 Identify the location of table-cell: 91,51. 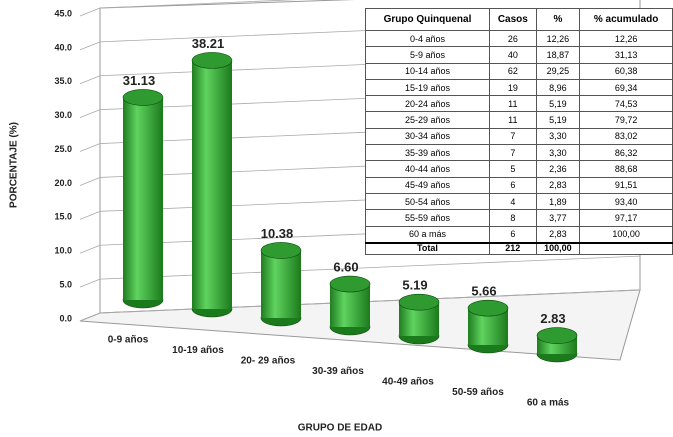
(626, 185).